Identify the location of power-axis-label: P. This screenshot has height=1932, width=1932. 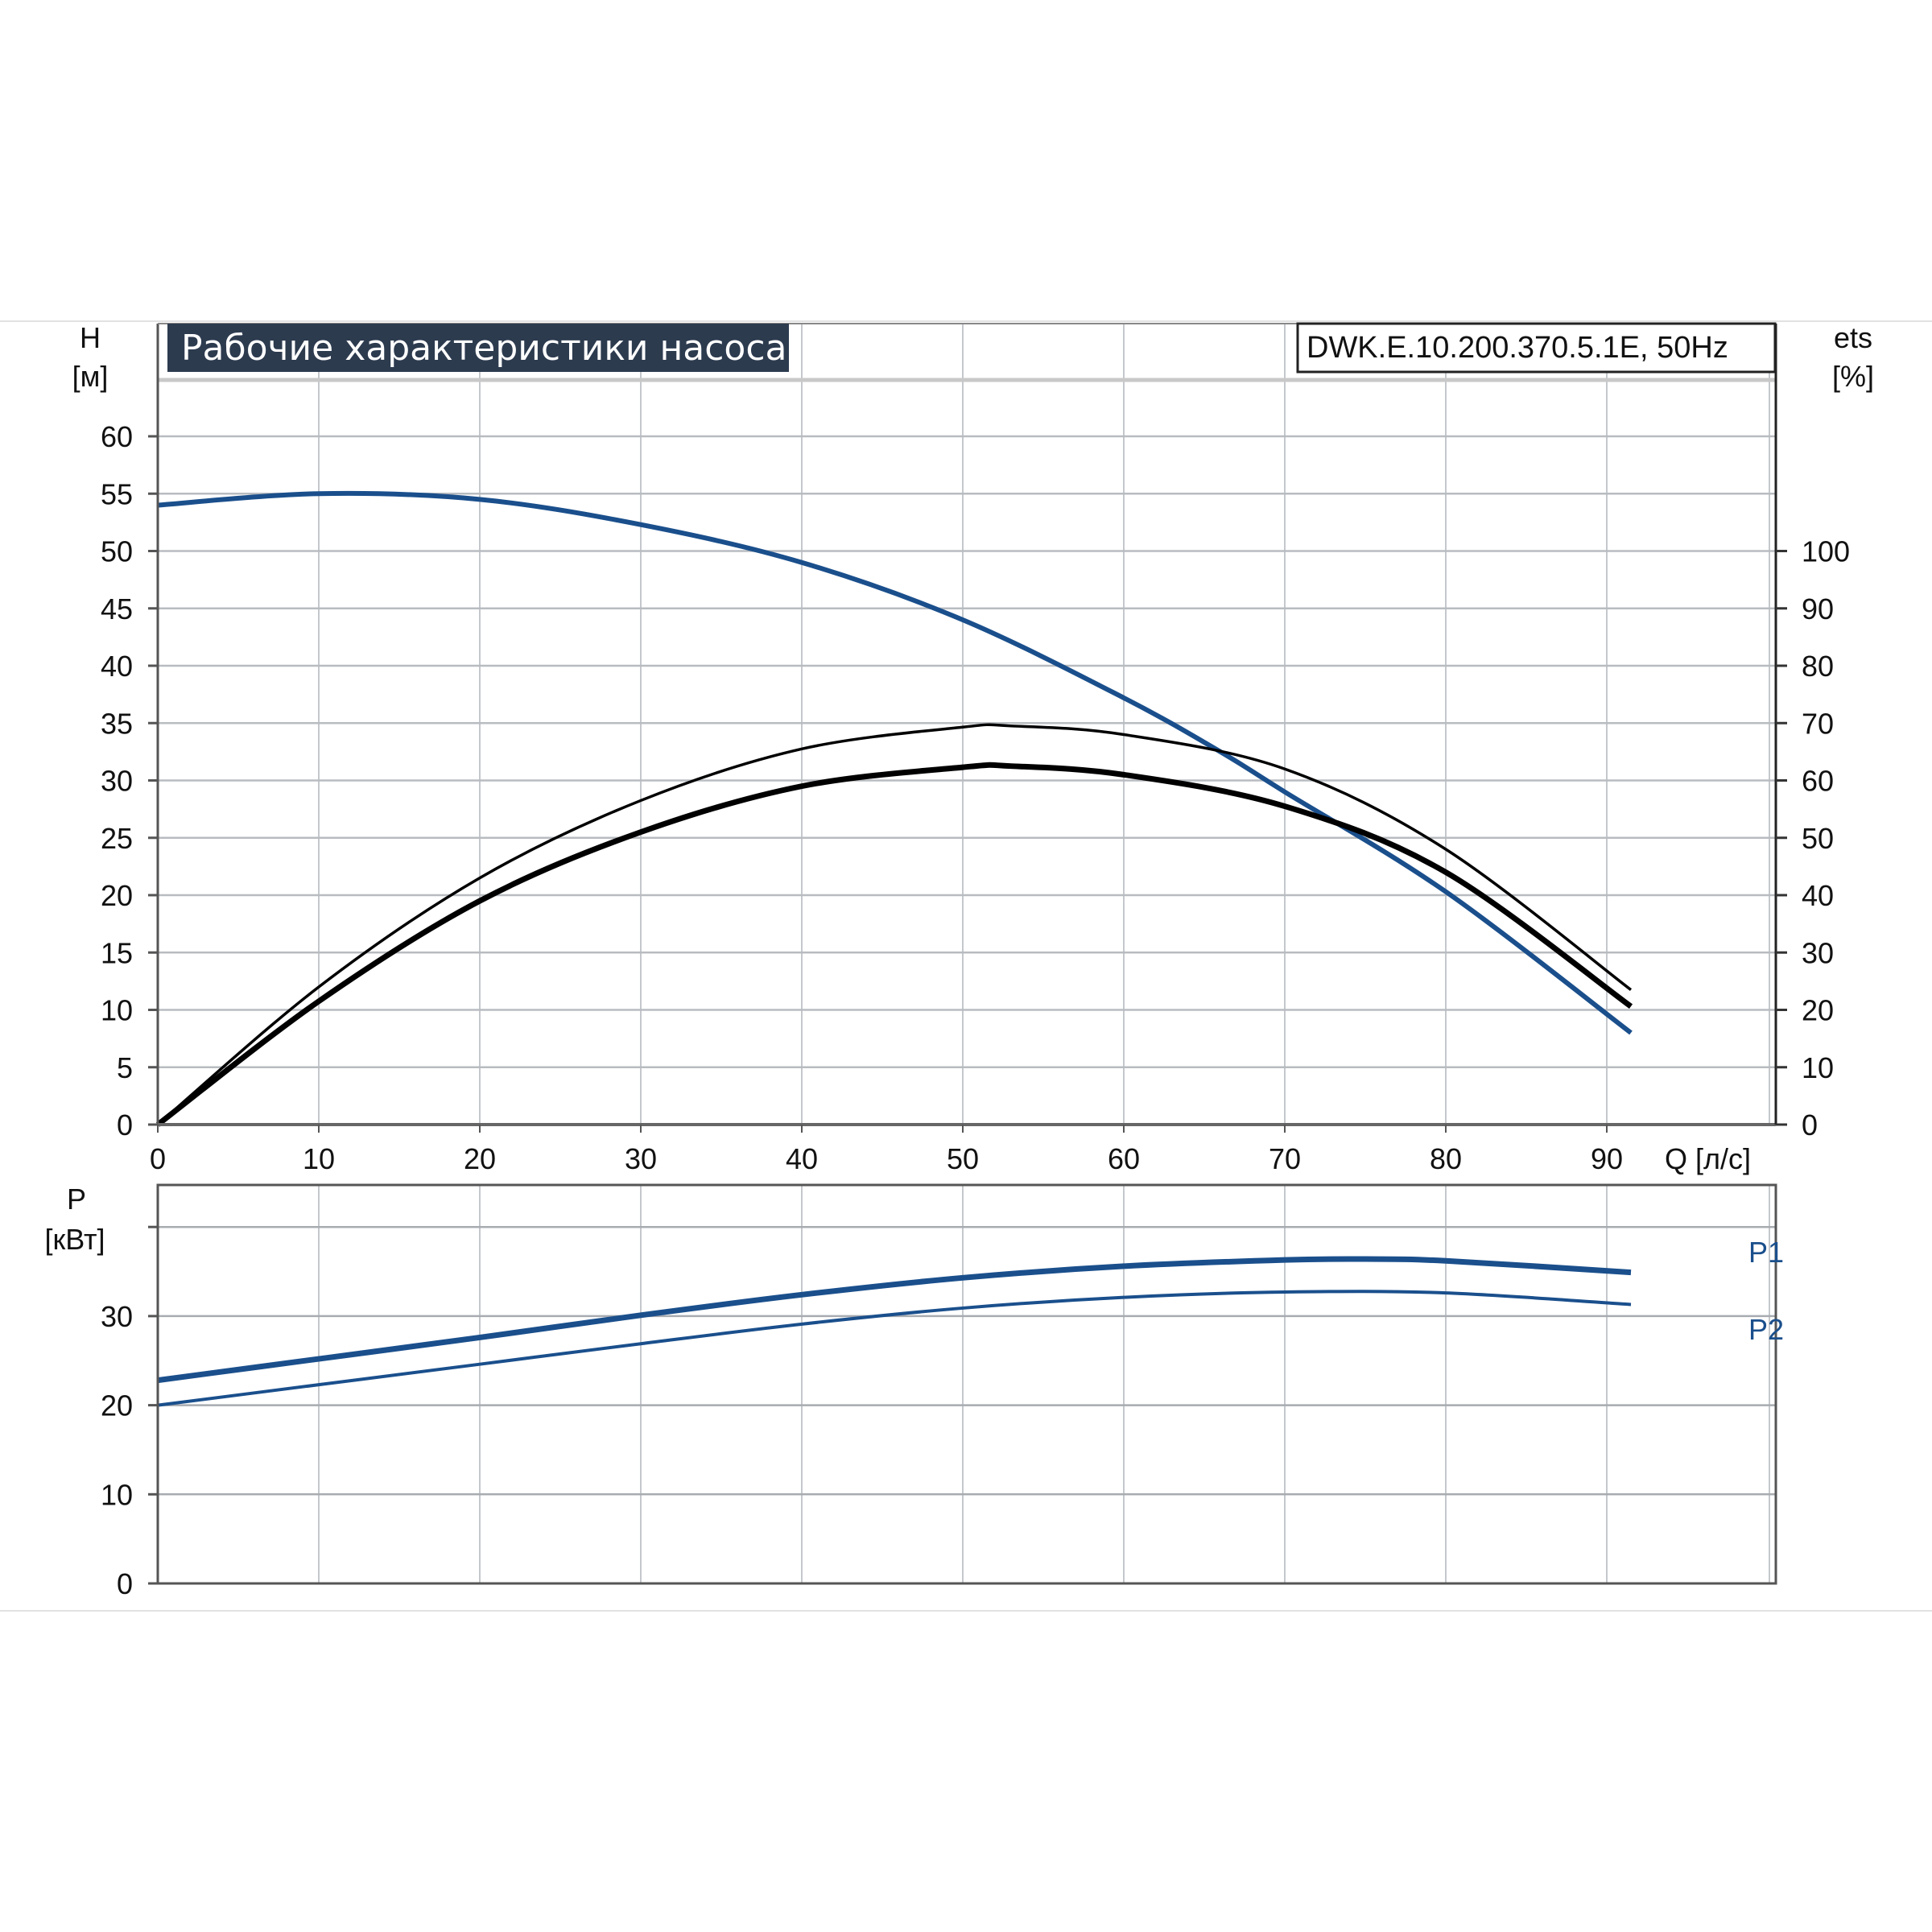
(76, 1199).